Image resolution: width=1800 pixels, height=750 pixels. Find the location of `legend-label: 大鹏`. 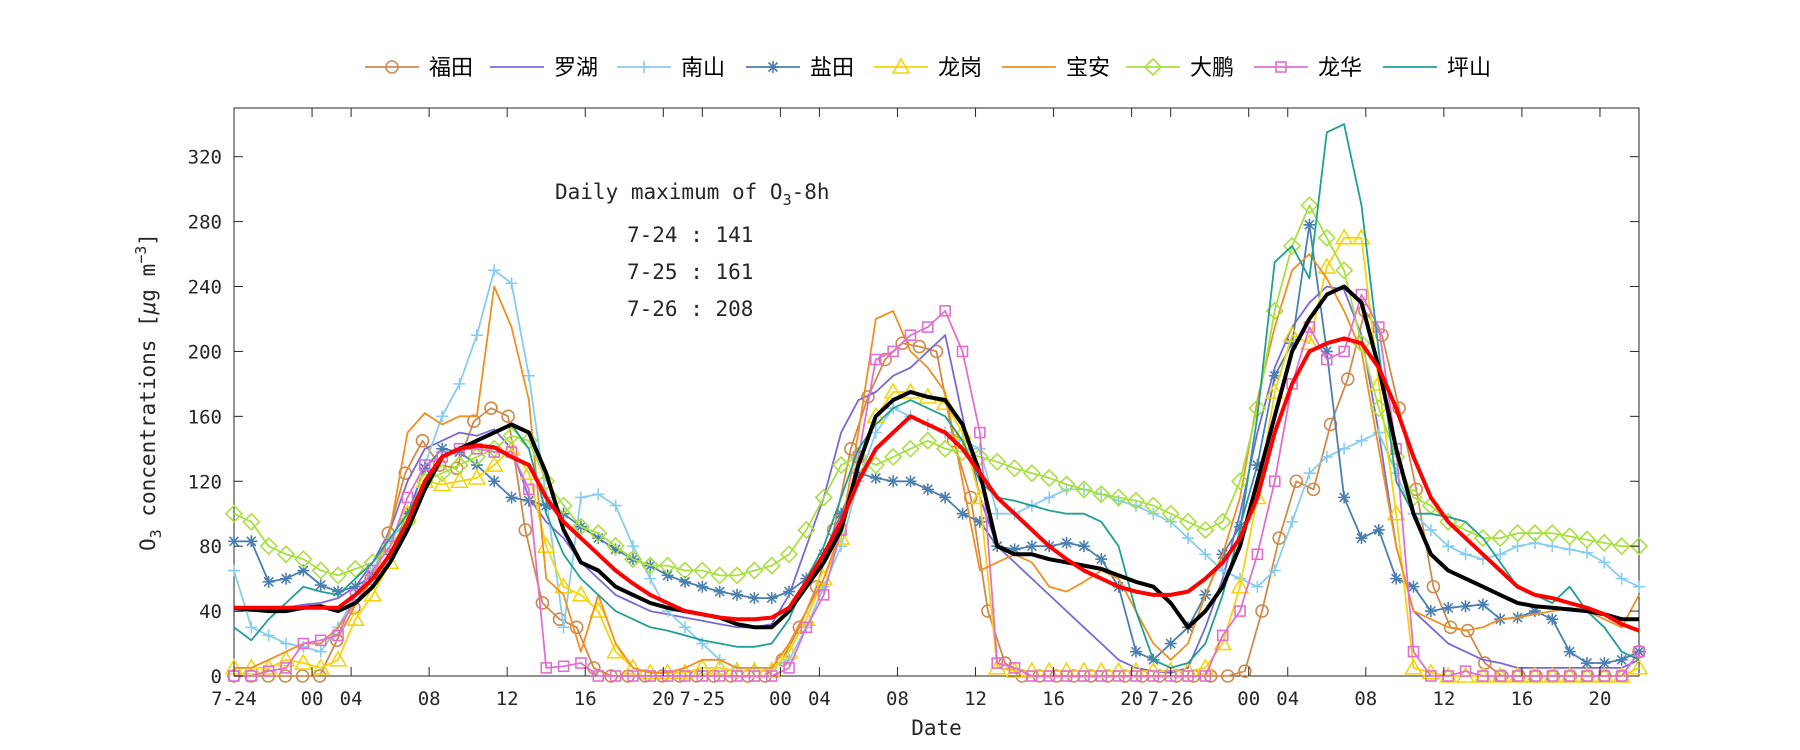

legend-label: 大鹏 is located at coordinates (1212, 68).